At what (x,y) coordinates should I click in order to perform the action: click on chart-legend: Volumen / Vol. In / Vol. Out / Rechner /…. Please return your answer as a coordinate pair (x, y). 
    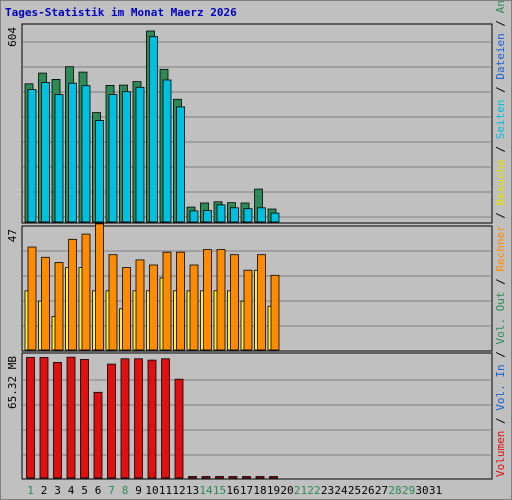
    Looking at the image, I should click on (500, 239).